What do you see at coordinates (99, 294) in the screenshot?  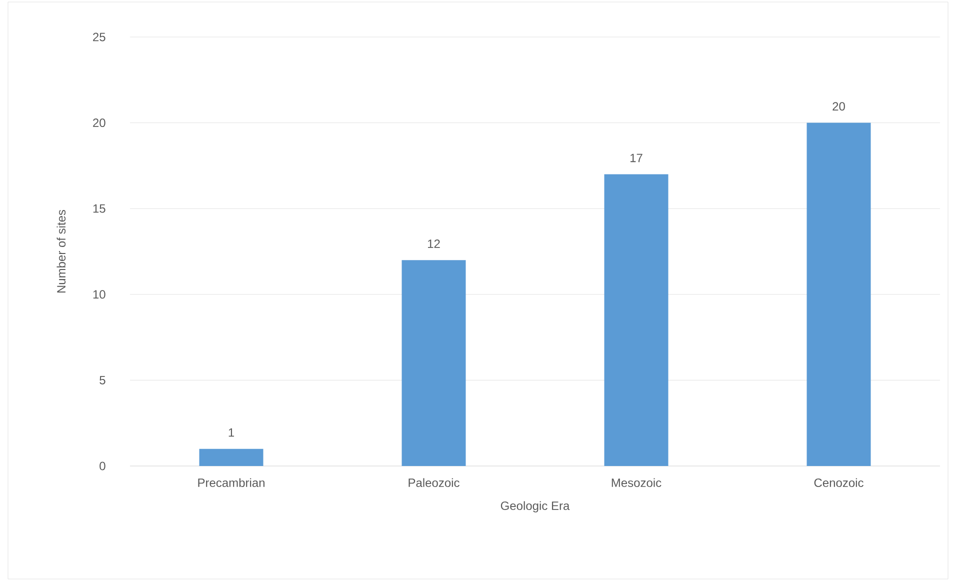 I see `y-tick-label: 10` at bounding box center [99, 294].